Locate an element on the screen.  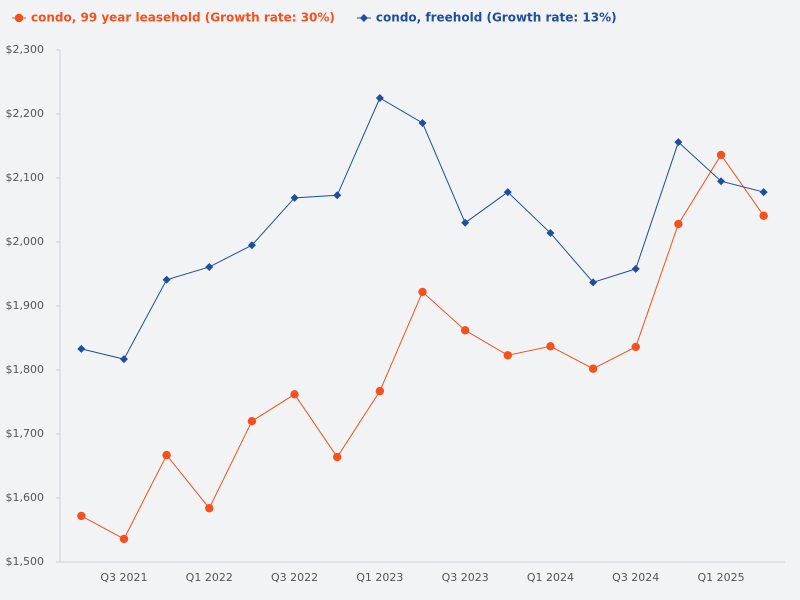
x-tick-label: Q3 2023 is located at coordinates (465, 577).